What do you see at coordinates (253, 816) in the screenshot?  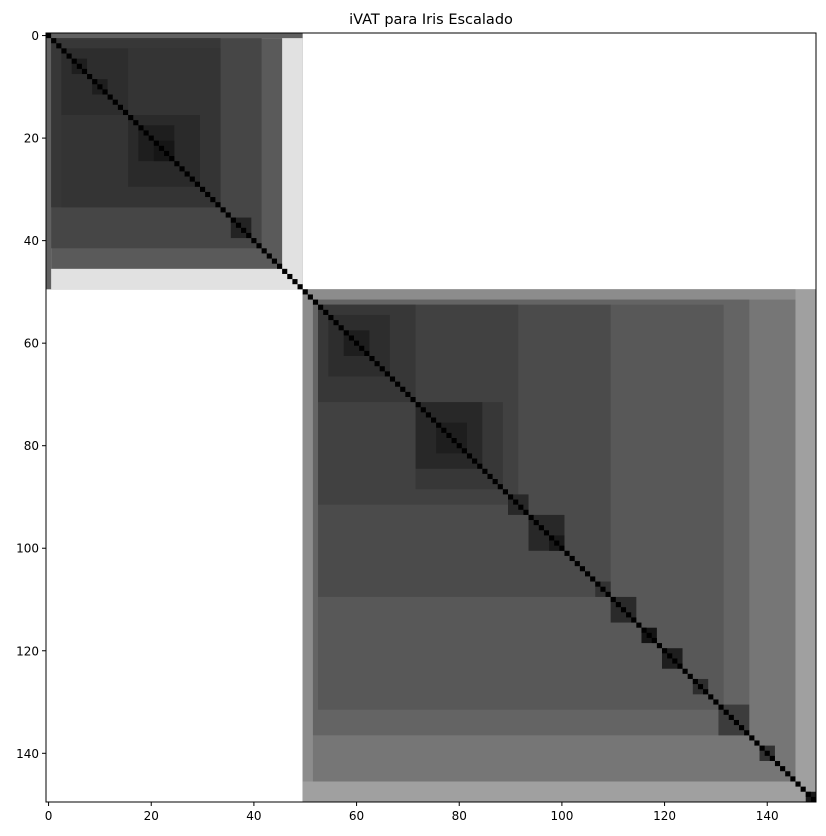 I see `x-tick-label: 40` at bounding box center [253, 816].